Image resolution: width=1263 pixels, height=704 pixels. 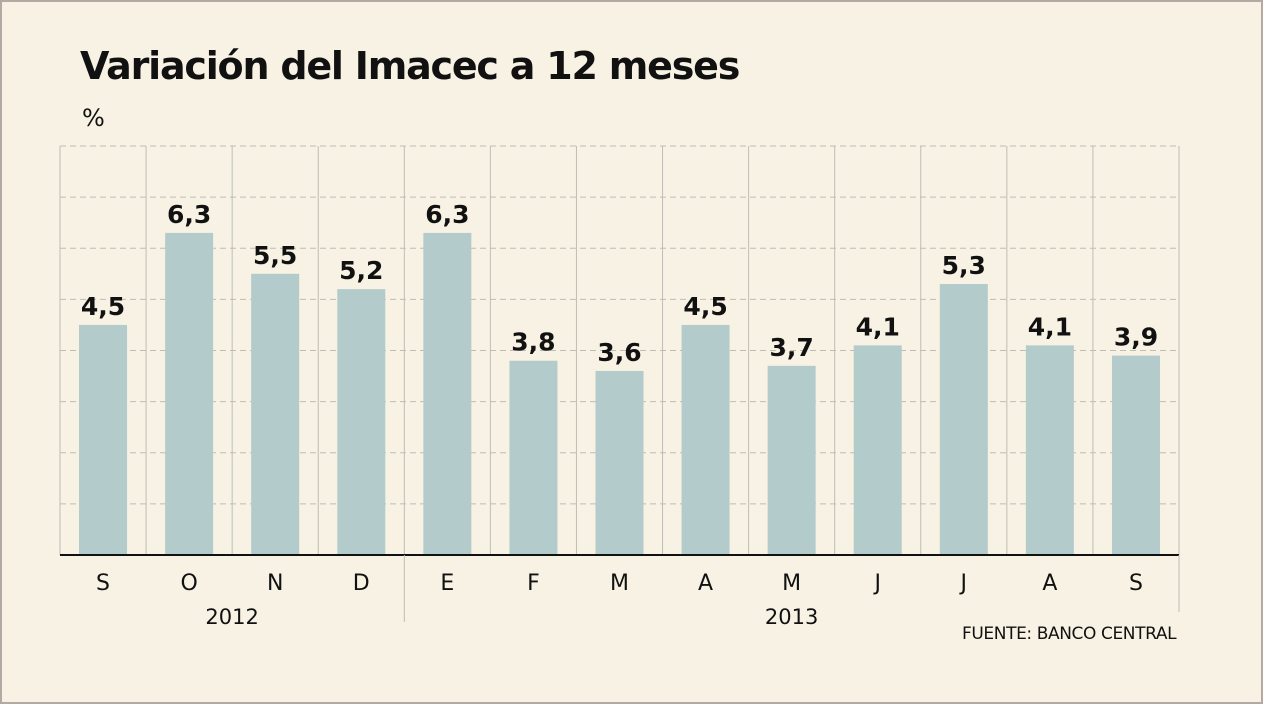 What do you see at coordinates (410, 66) in the screenshot?
I see `chart-title: Variación del Imacec a 12 meses` at bounding box center [410, 66].